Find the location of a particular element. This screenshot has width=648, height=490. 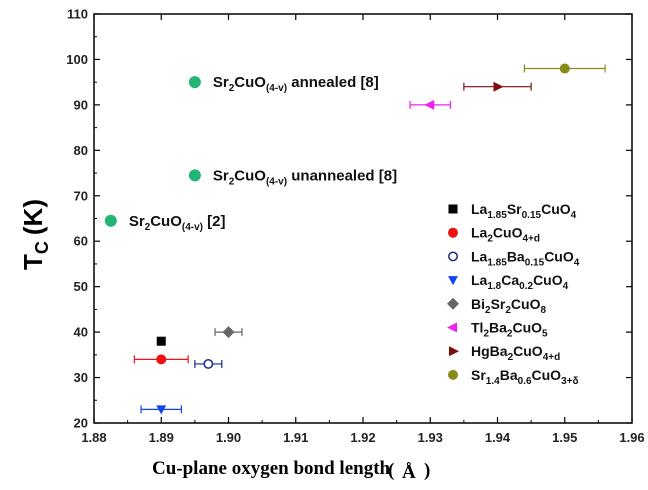

legend-label-part: 0.6 is located at coordinates (525, 381).